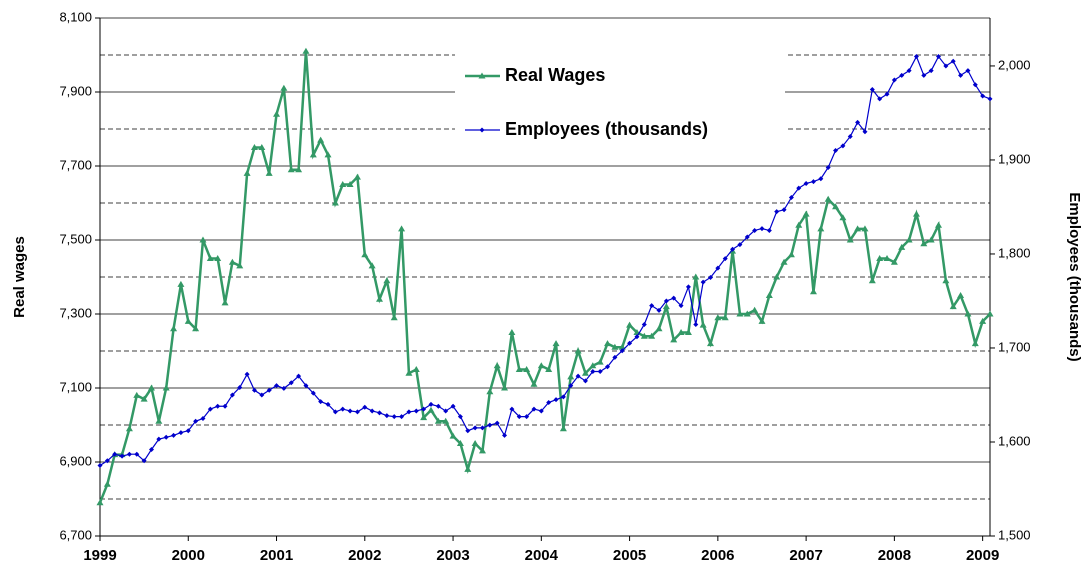 The image size is (1090, 578). I want to click on y-tick-label: 7,700, so click(75, 164).